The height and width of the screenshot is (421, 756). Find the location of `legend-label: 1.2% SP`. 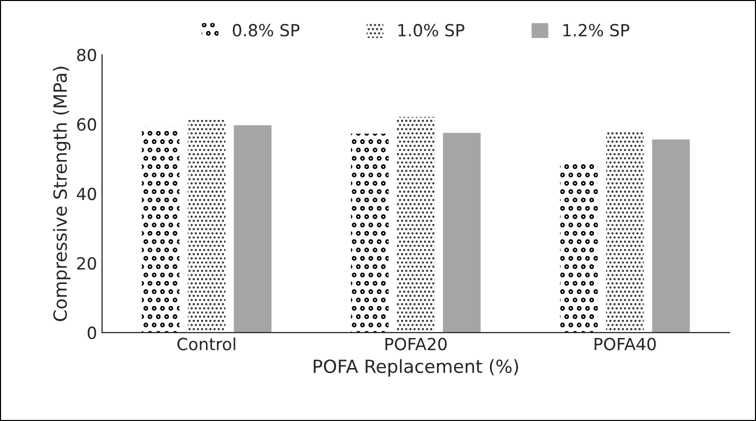

legend-label: 1.2% SP is located at coordinates (596, 30).